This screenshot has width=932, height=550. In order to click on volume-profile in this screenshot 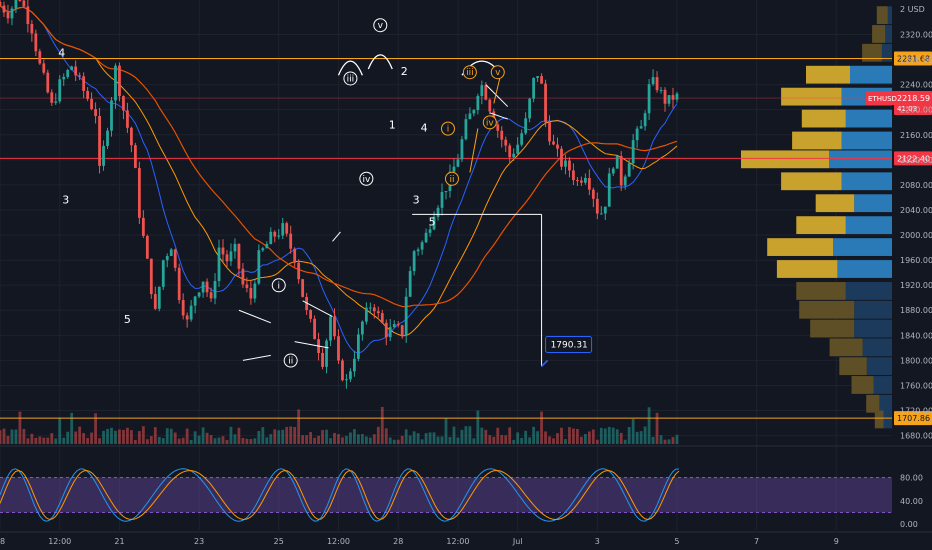, I will do `click(816, 217)`.